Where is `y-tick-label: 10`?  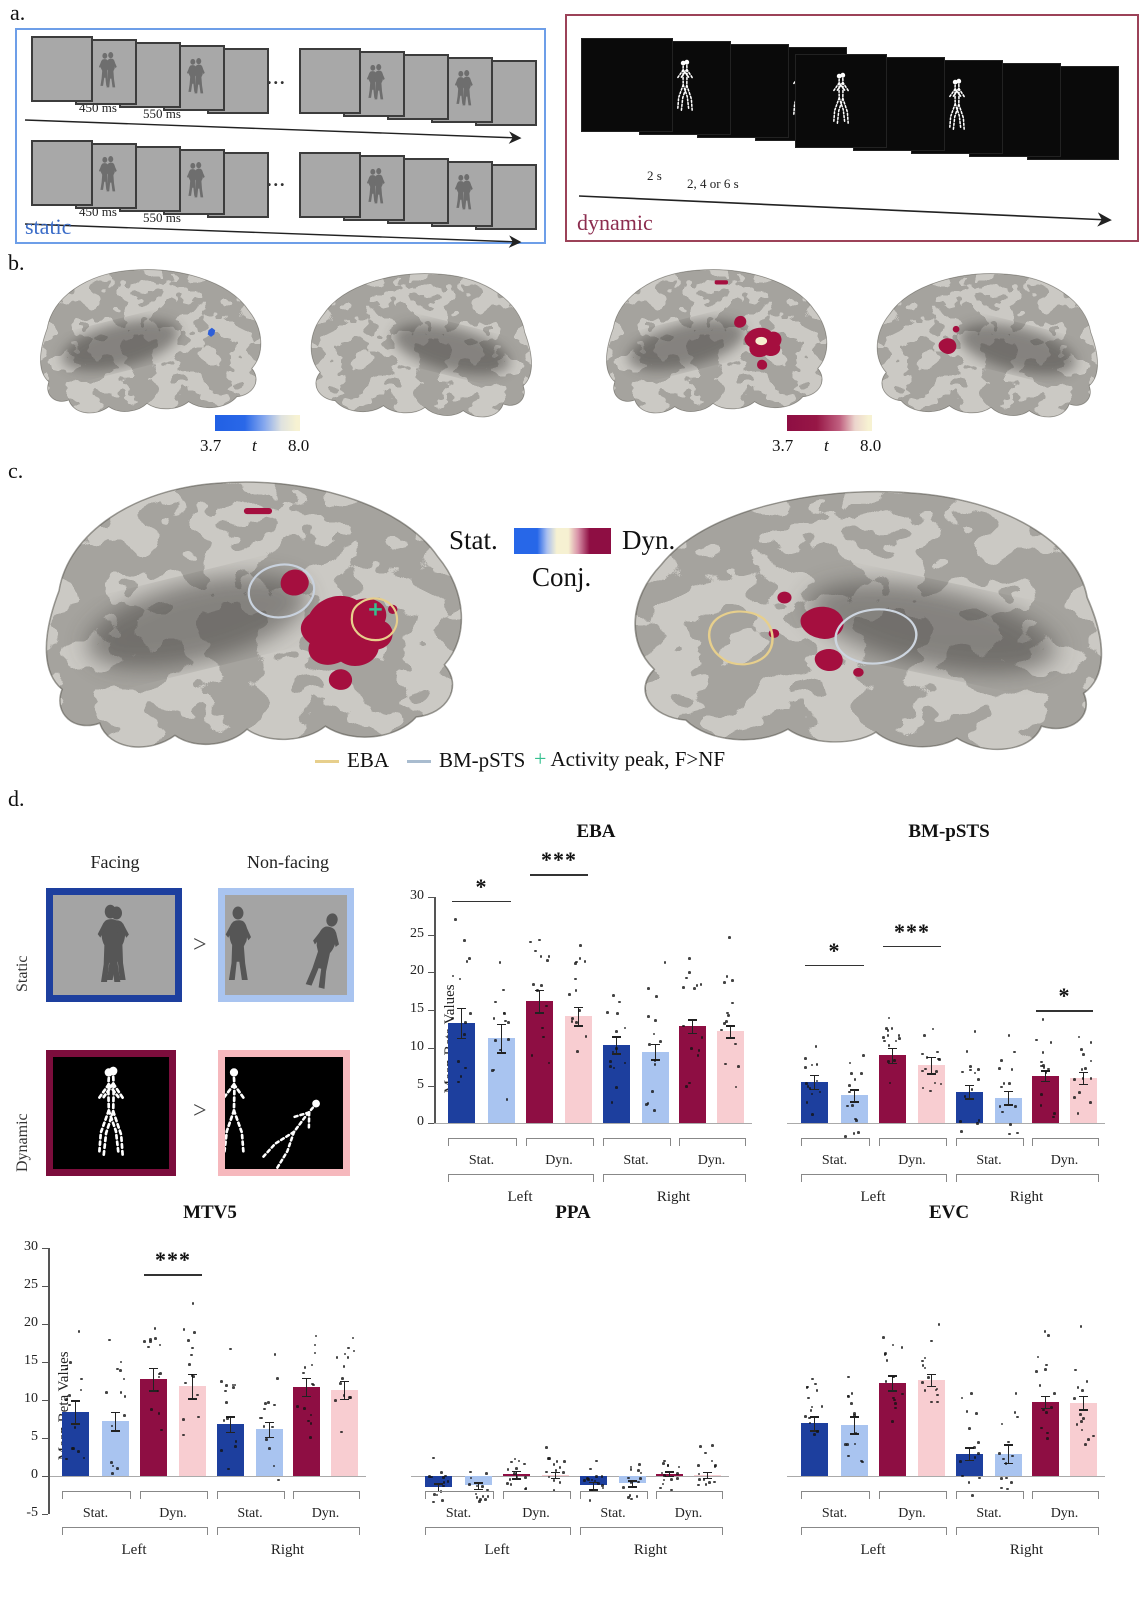 y-tick-label: 10 is located at coordinates (31, 1398).